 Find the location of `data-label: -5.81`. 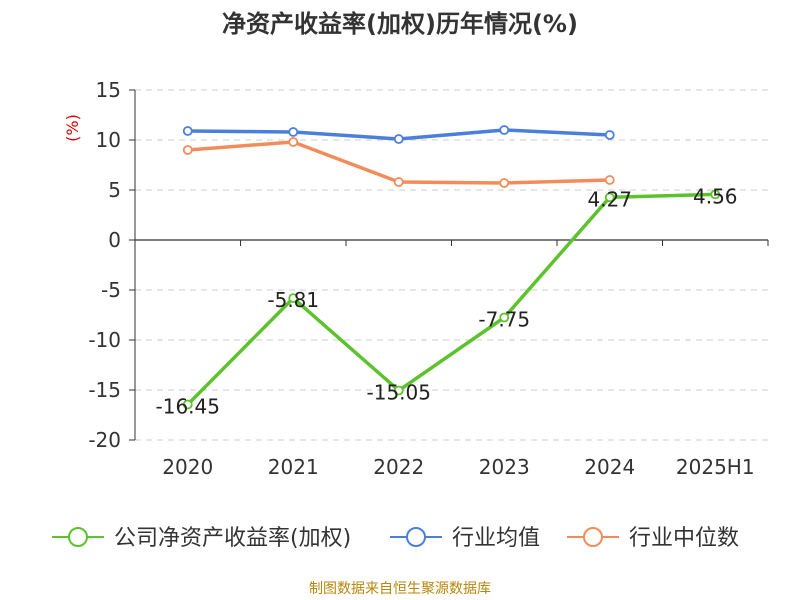

data-label: -5.81 is located at coordinates (293, 300).